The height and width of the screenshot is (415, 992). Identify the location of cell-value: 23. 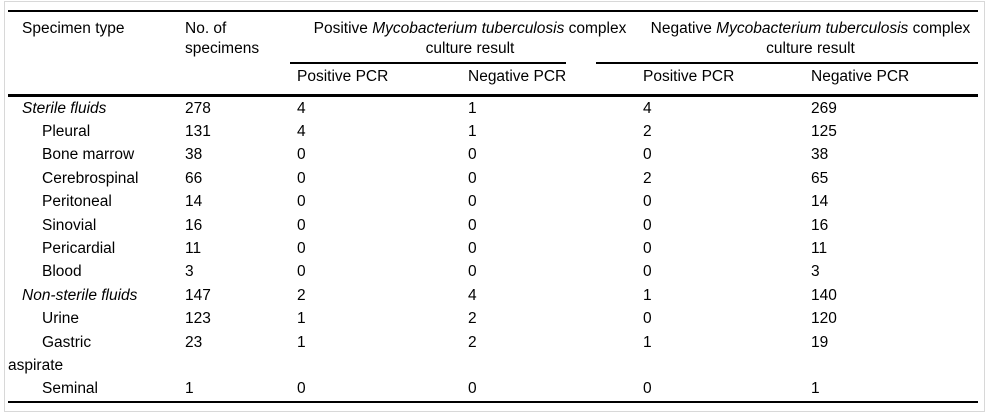
(194, 342).